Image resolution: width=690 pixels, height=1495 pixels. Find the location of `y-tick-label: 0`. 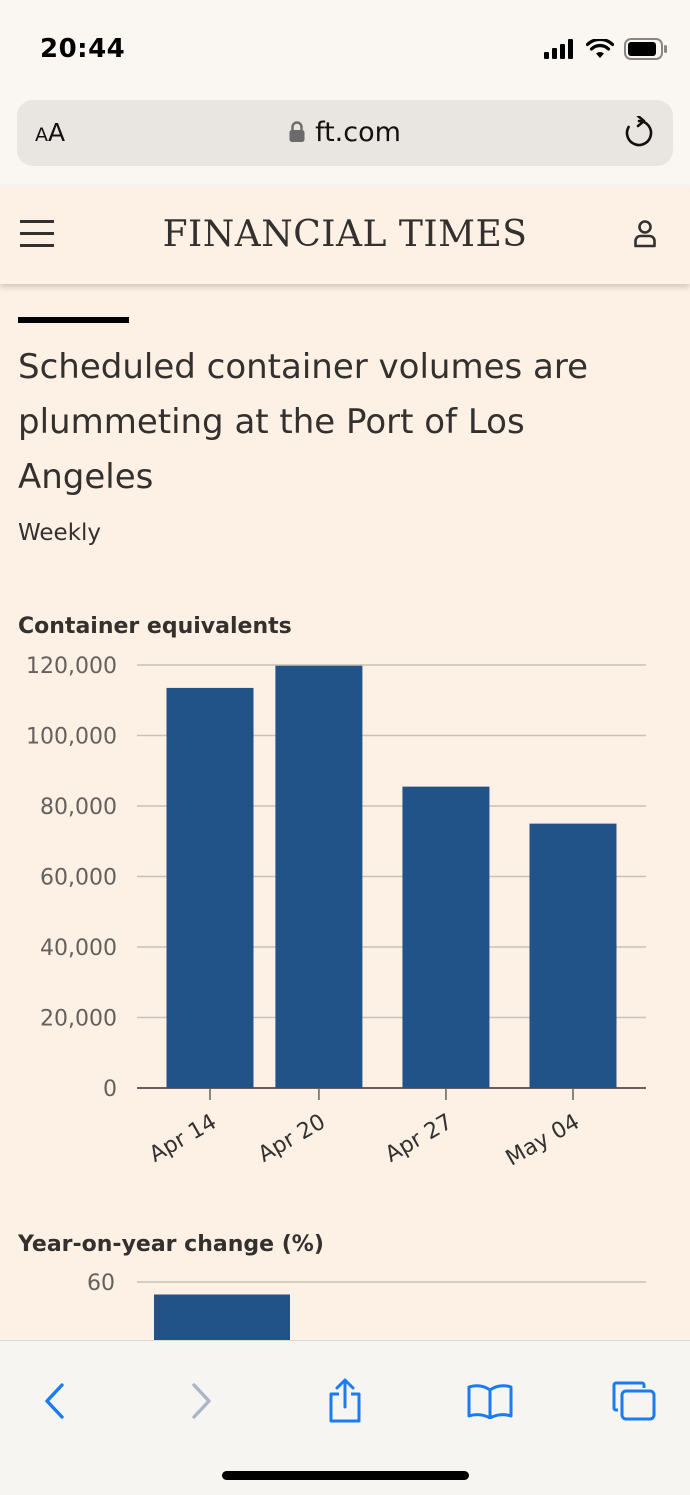

y-tick-label: 0 is located at coordinates (110, 1089).